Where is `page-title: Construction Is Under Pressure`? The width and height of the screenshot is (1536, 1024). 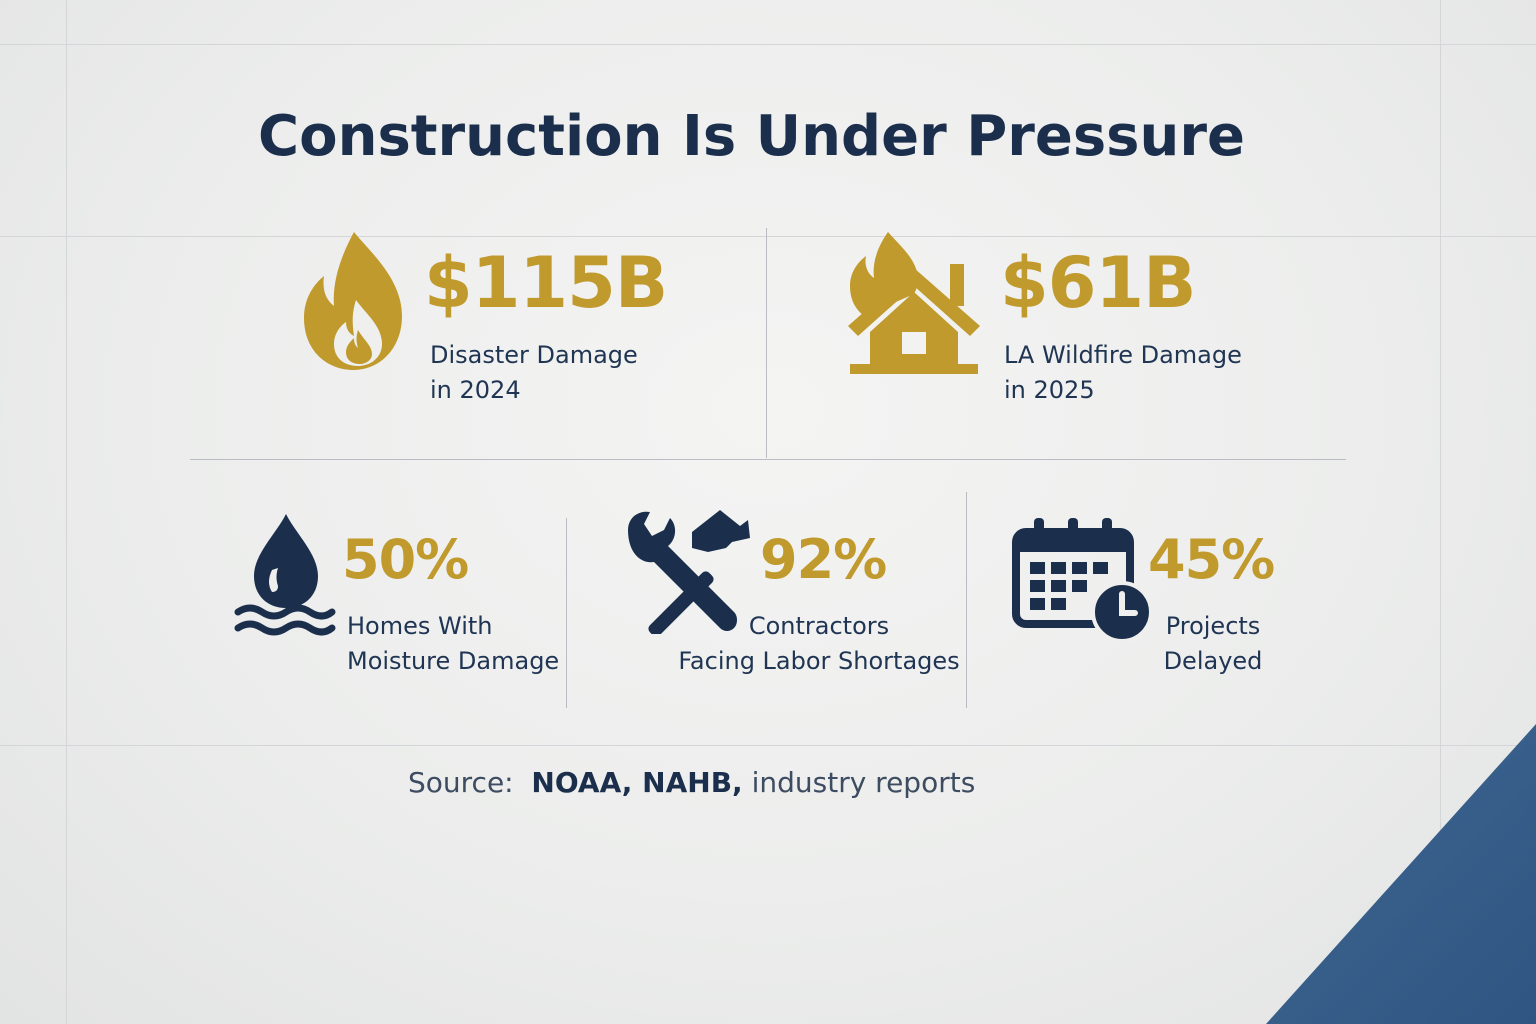 page-title: Construction Is Under Pressure is located at coordinates (751, 136).